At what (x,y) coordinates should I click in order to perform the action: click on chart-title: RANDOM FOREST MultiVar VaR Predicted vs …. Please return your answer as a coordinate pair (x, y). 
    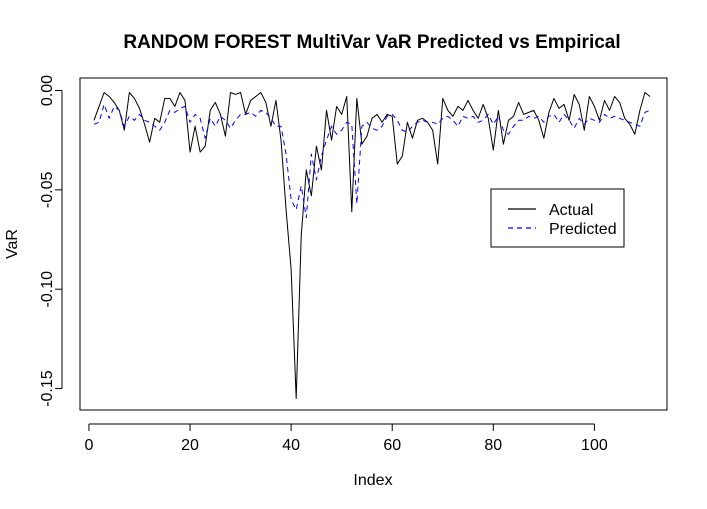
    Looking at the image, I should click on (371, 42).